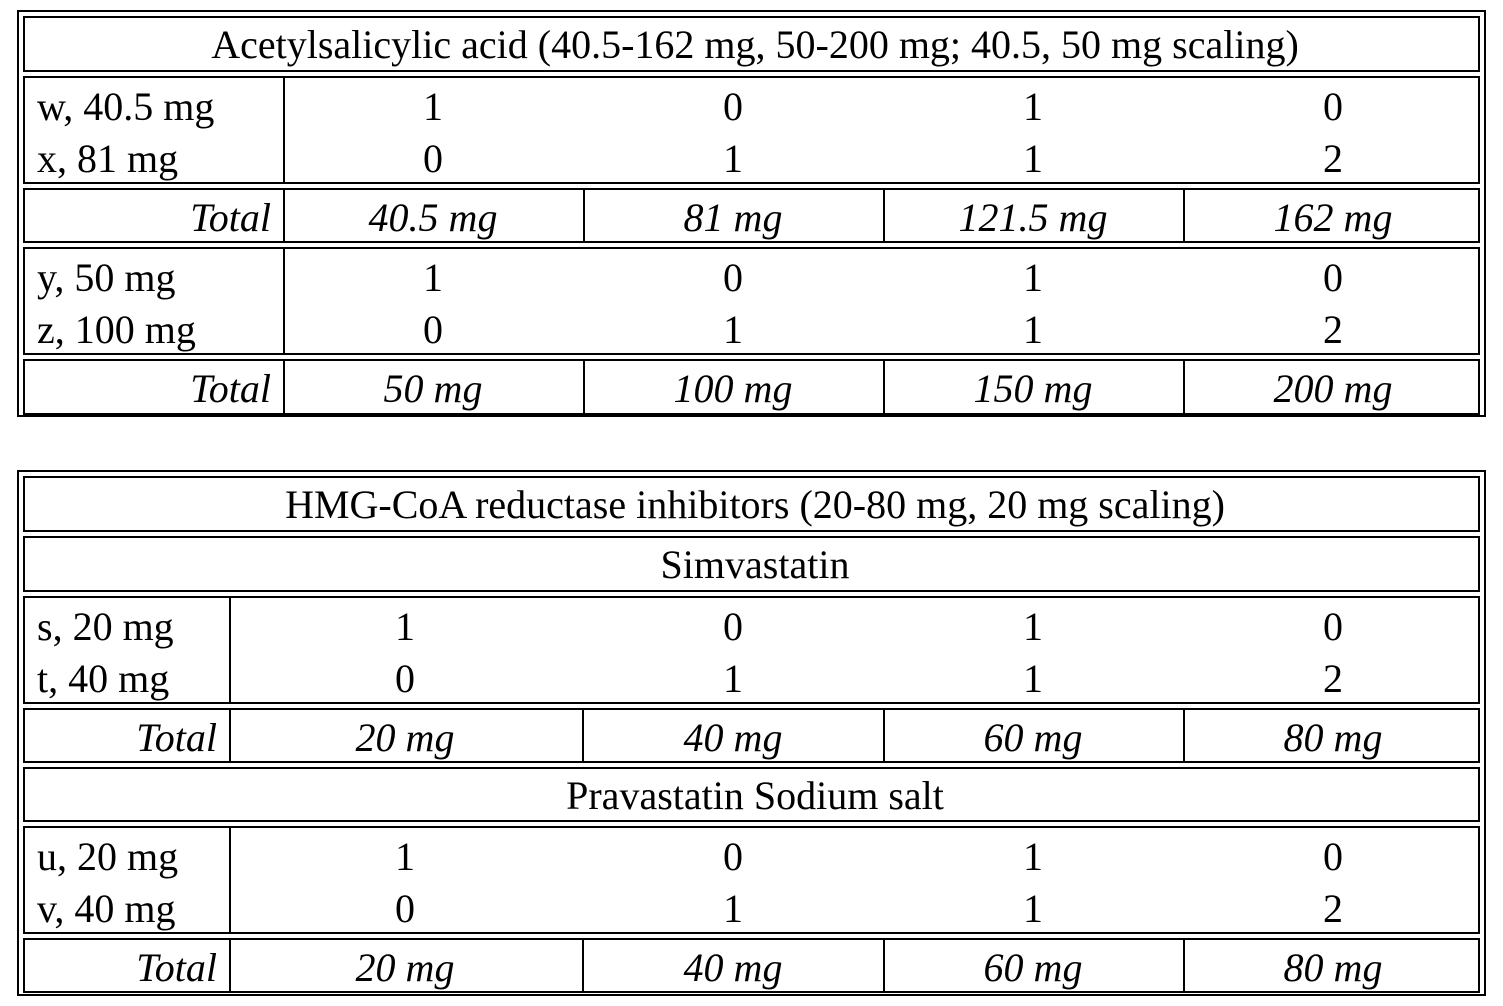 The height and width of the screenshot is (1006, 1503). Describe the element at coordinates (1033, 218) in the screenshot. I see `total-value: 121.5 mg` at that location.